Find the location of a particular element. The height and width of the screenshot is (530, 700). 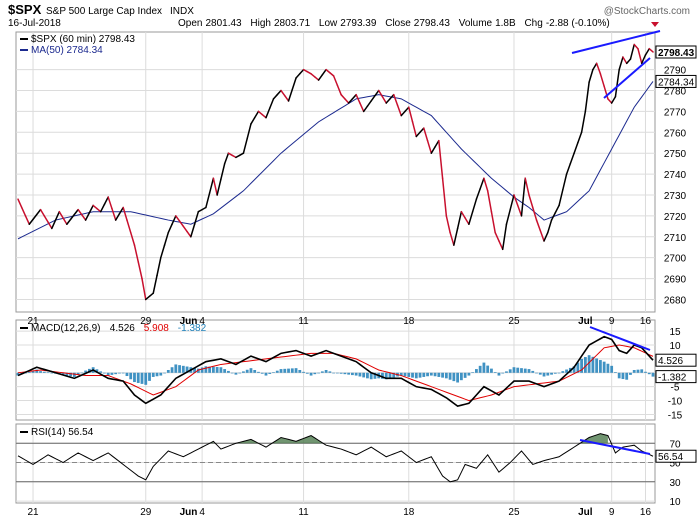

y-tick-label: 2700 is located at coordinates (675, 259).